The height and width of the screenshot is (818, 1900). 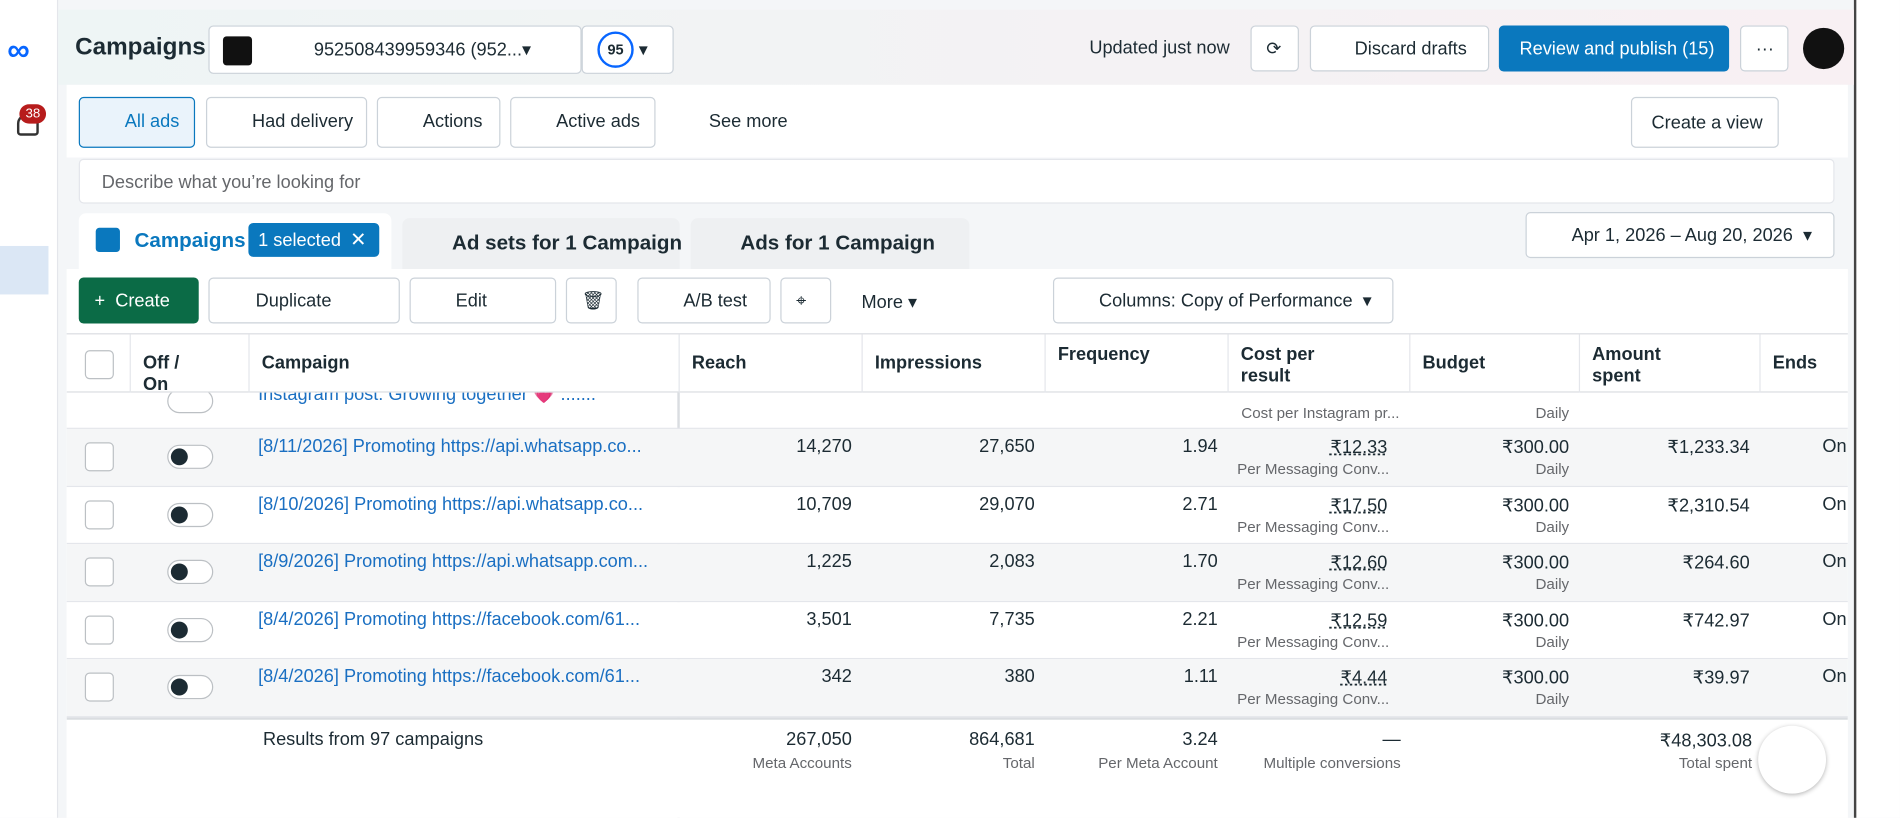 What do you see at coordinates (24, 270) in the screenshot?
I see `active-nav` at bounding box center [24, 270].